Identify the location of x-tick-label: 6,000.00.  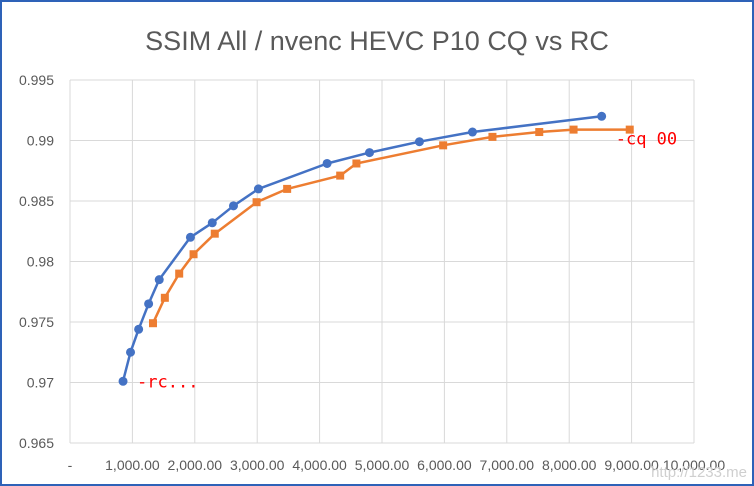
(444, 465).